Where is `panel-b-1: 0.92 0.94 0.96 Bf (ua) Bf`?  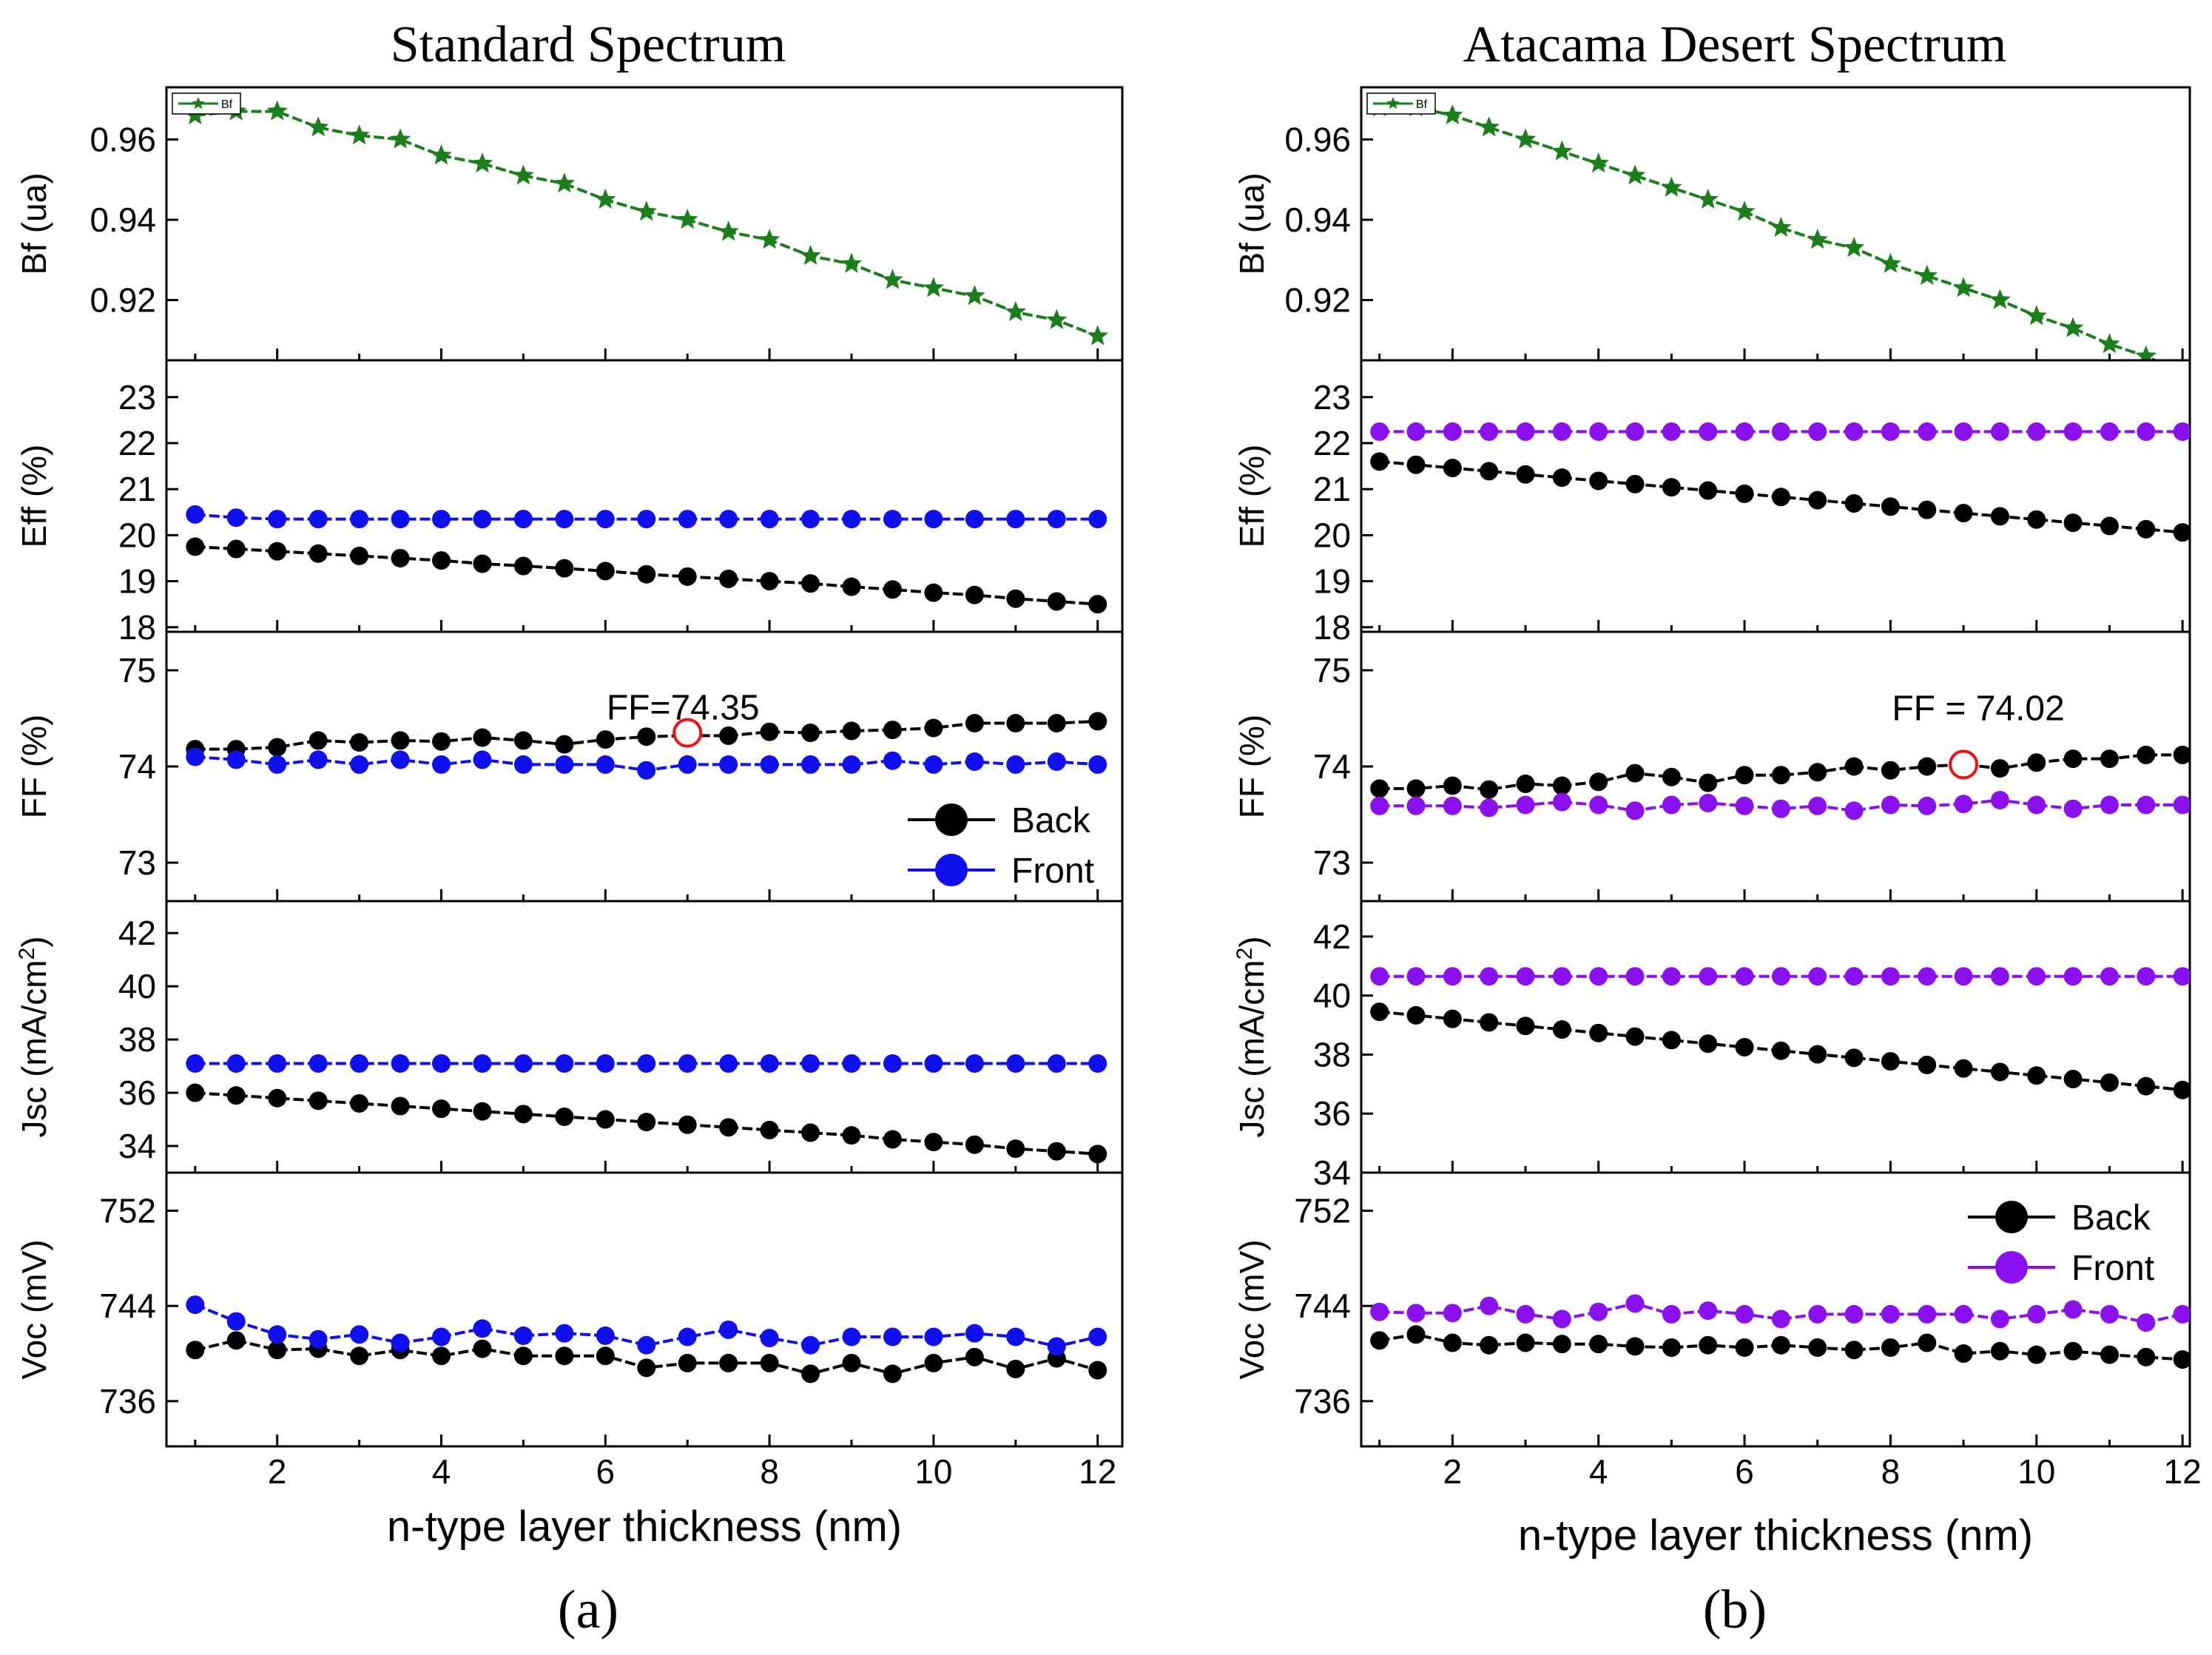
panel-b-1: 0.92 0.94 0.96 Bf (ua) Bf is located at coordinates (1712, 224).